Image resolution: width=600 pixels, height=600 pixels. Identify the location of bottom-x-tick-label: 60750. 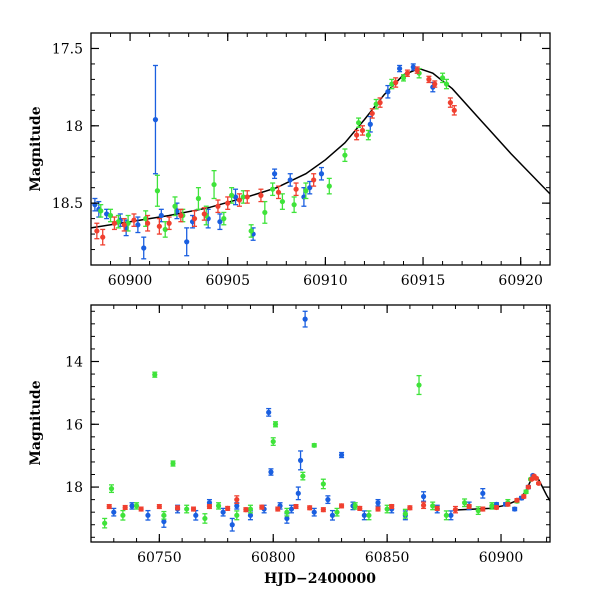
(159, 558).